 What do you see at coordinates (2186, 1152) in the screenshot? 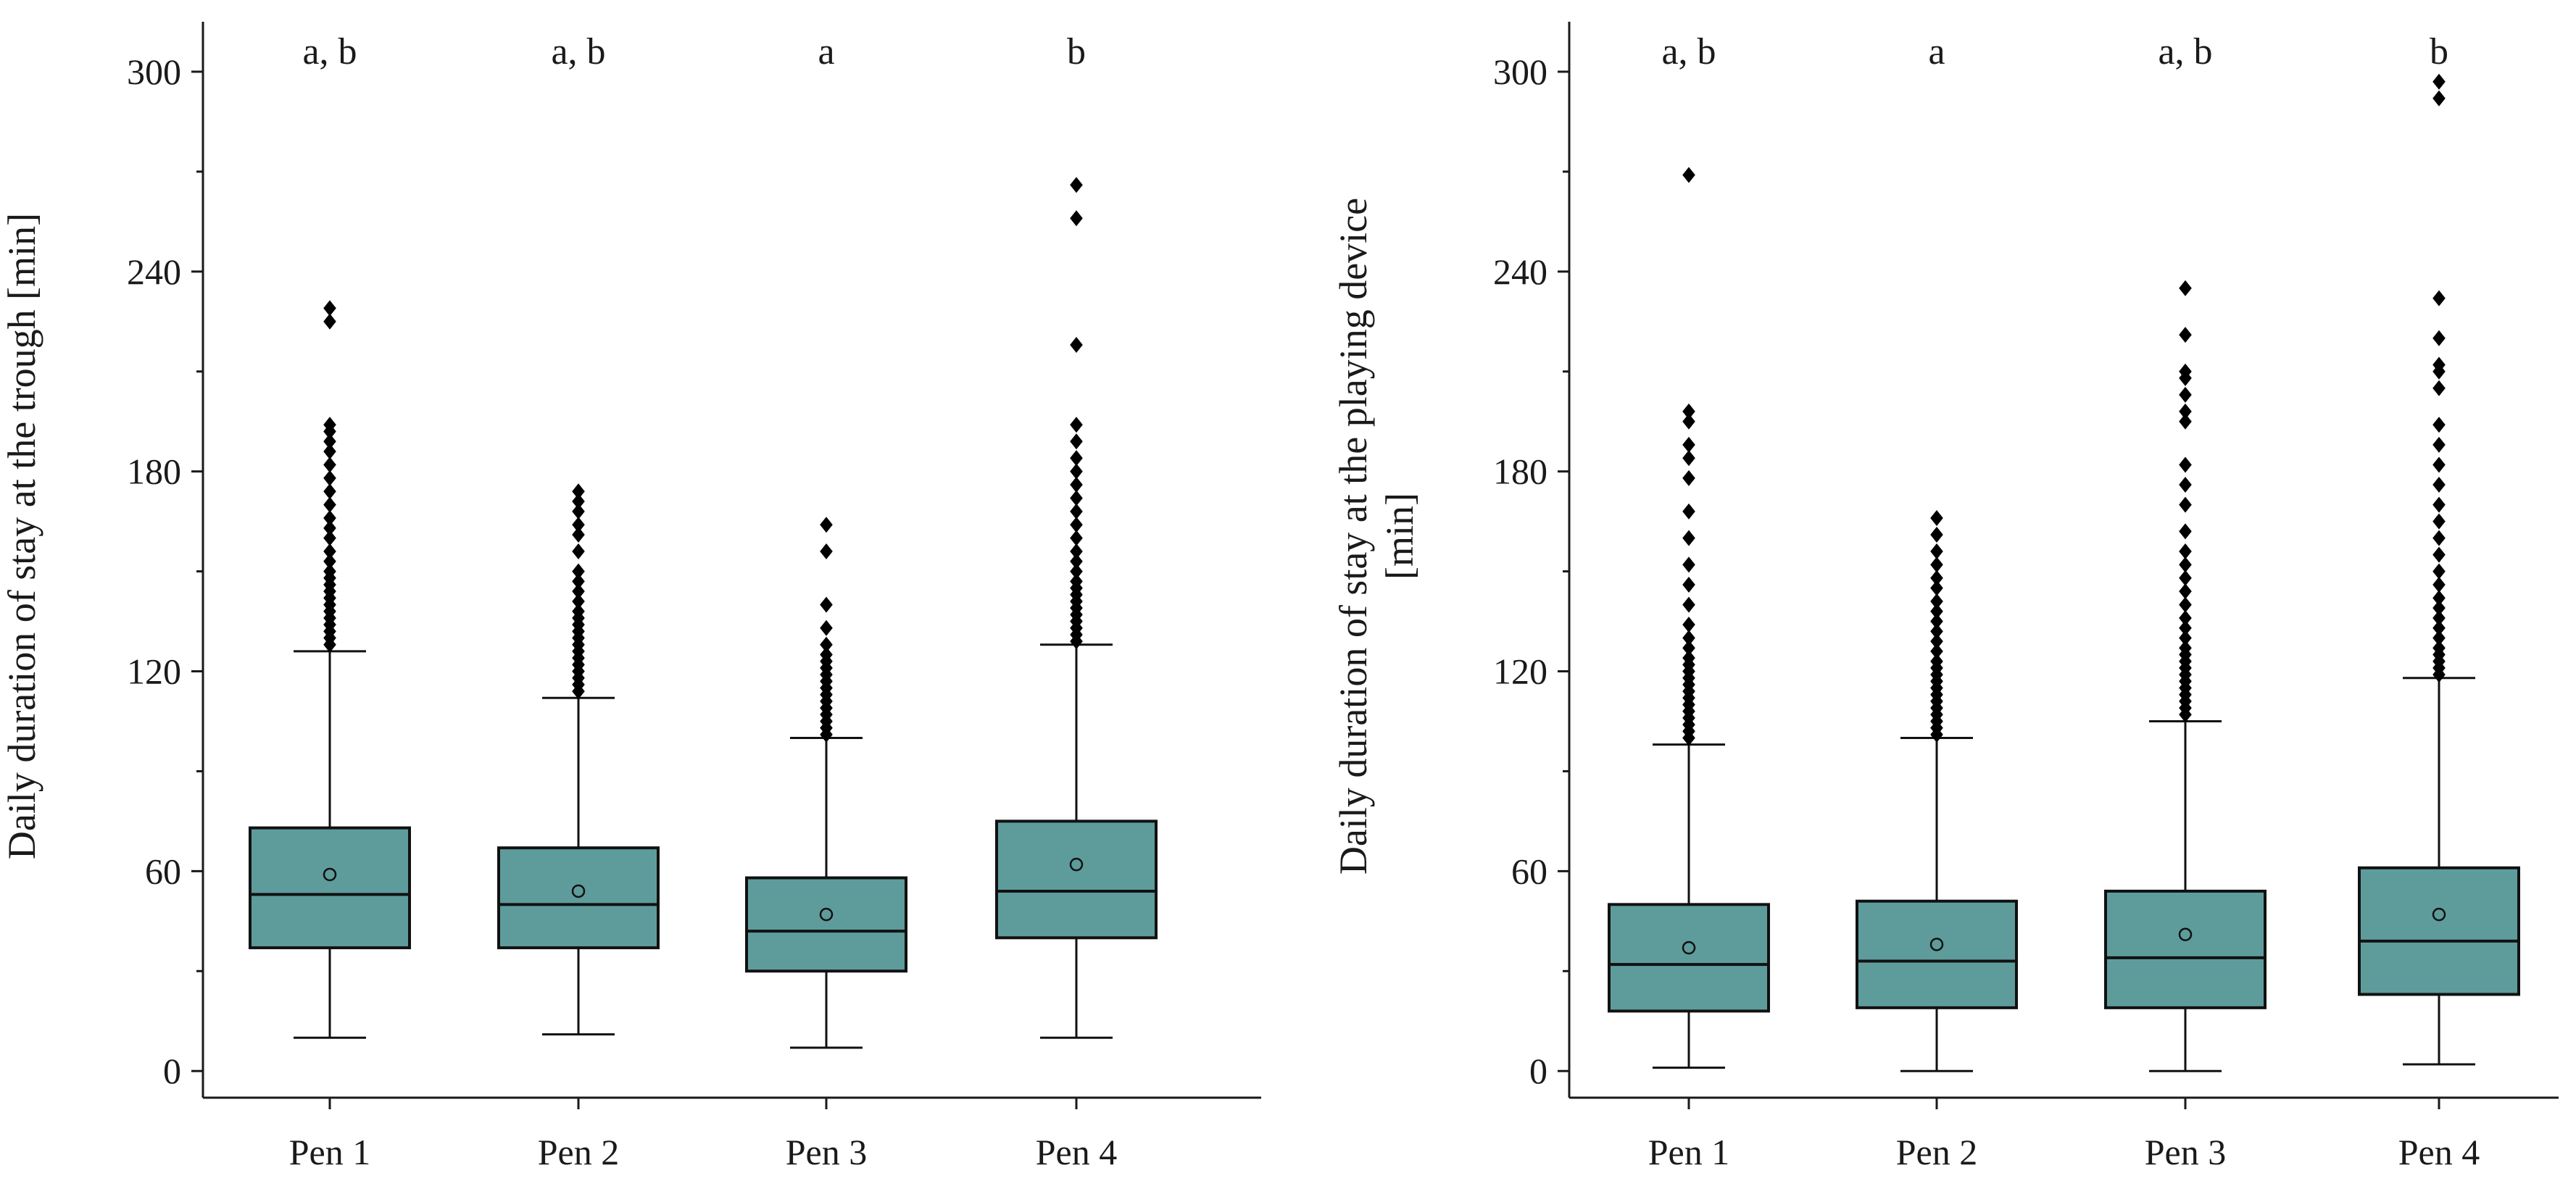
I see `x-tick-label: Pen 3` at bounding box center [2186, 1152].